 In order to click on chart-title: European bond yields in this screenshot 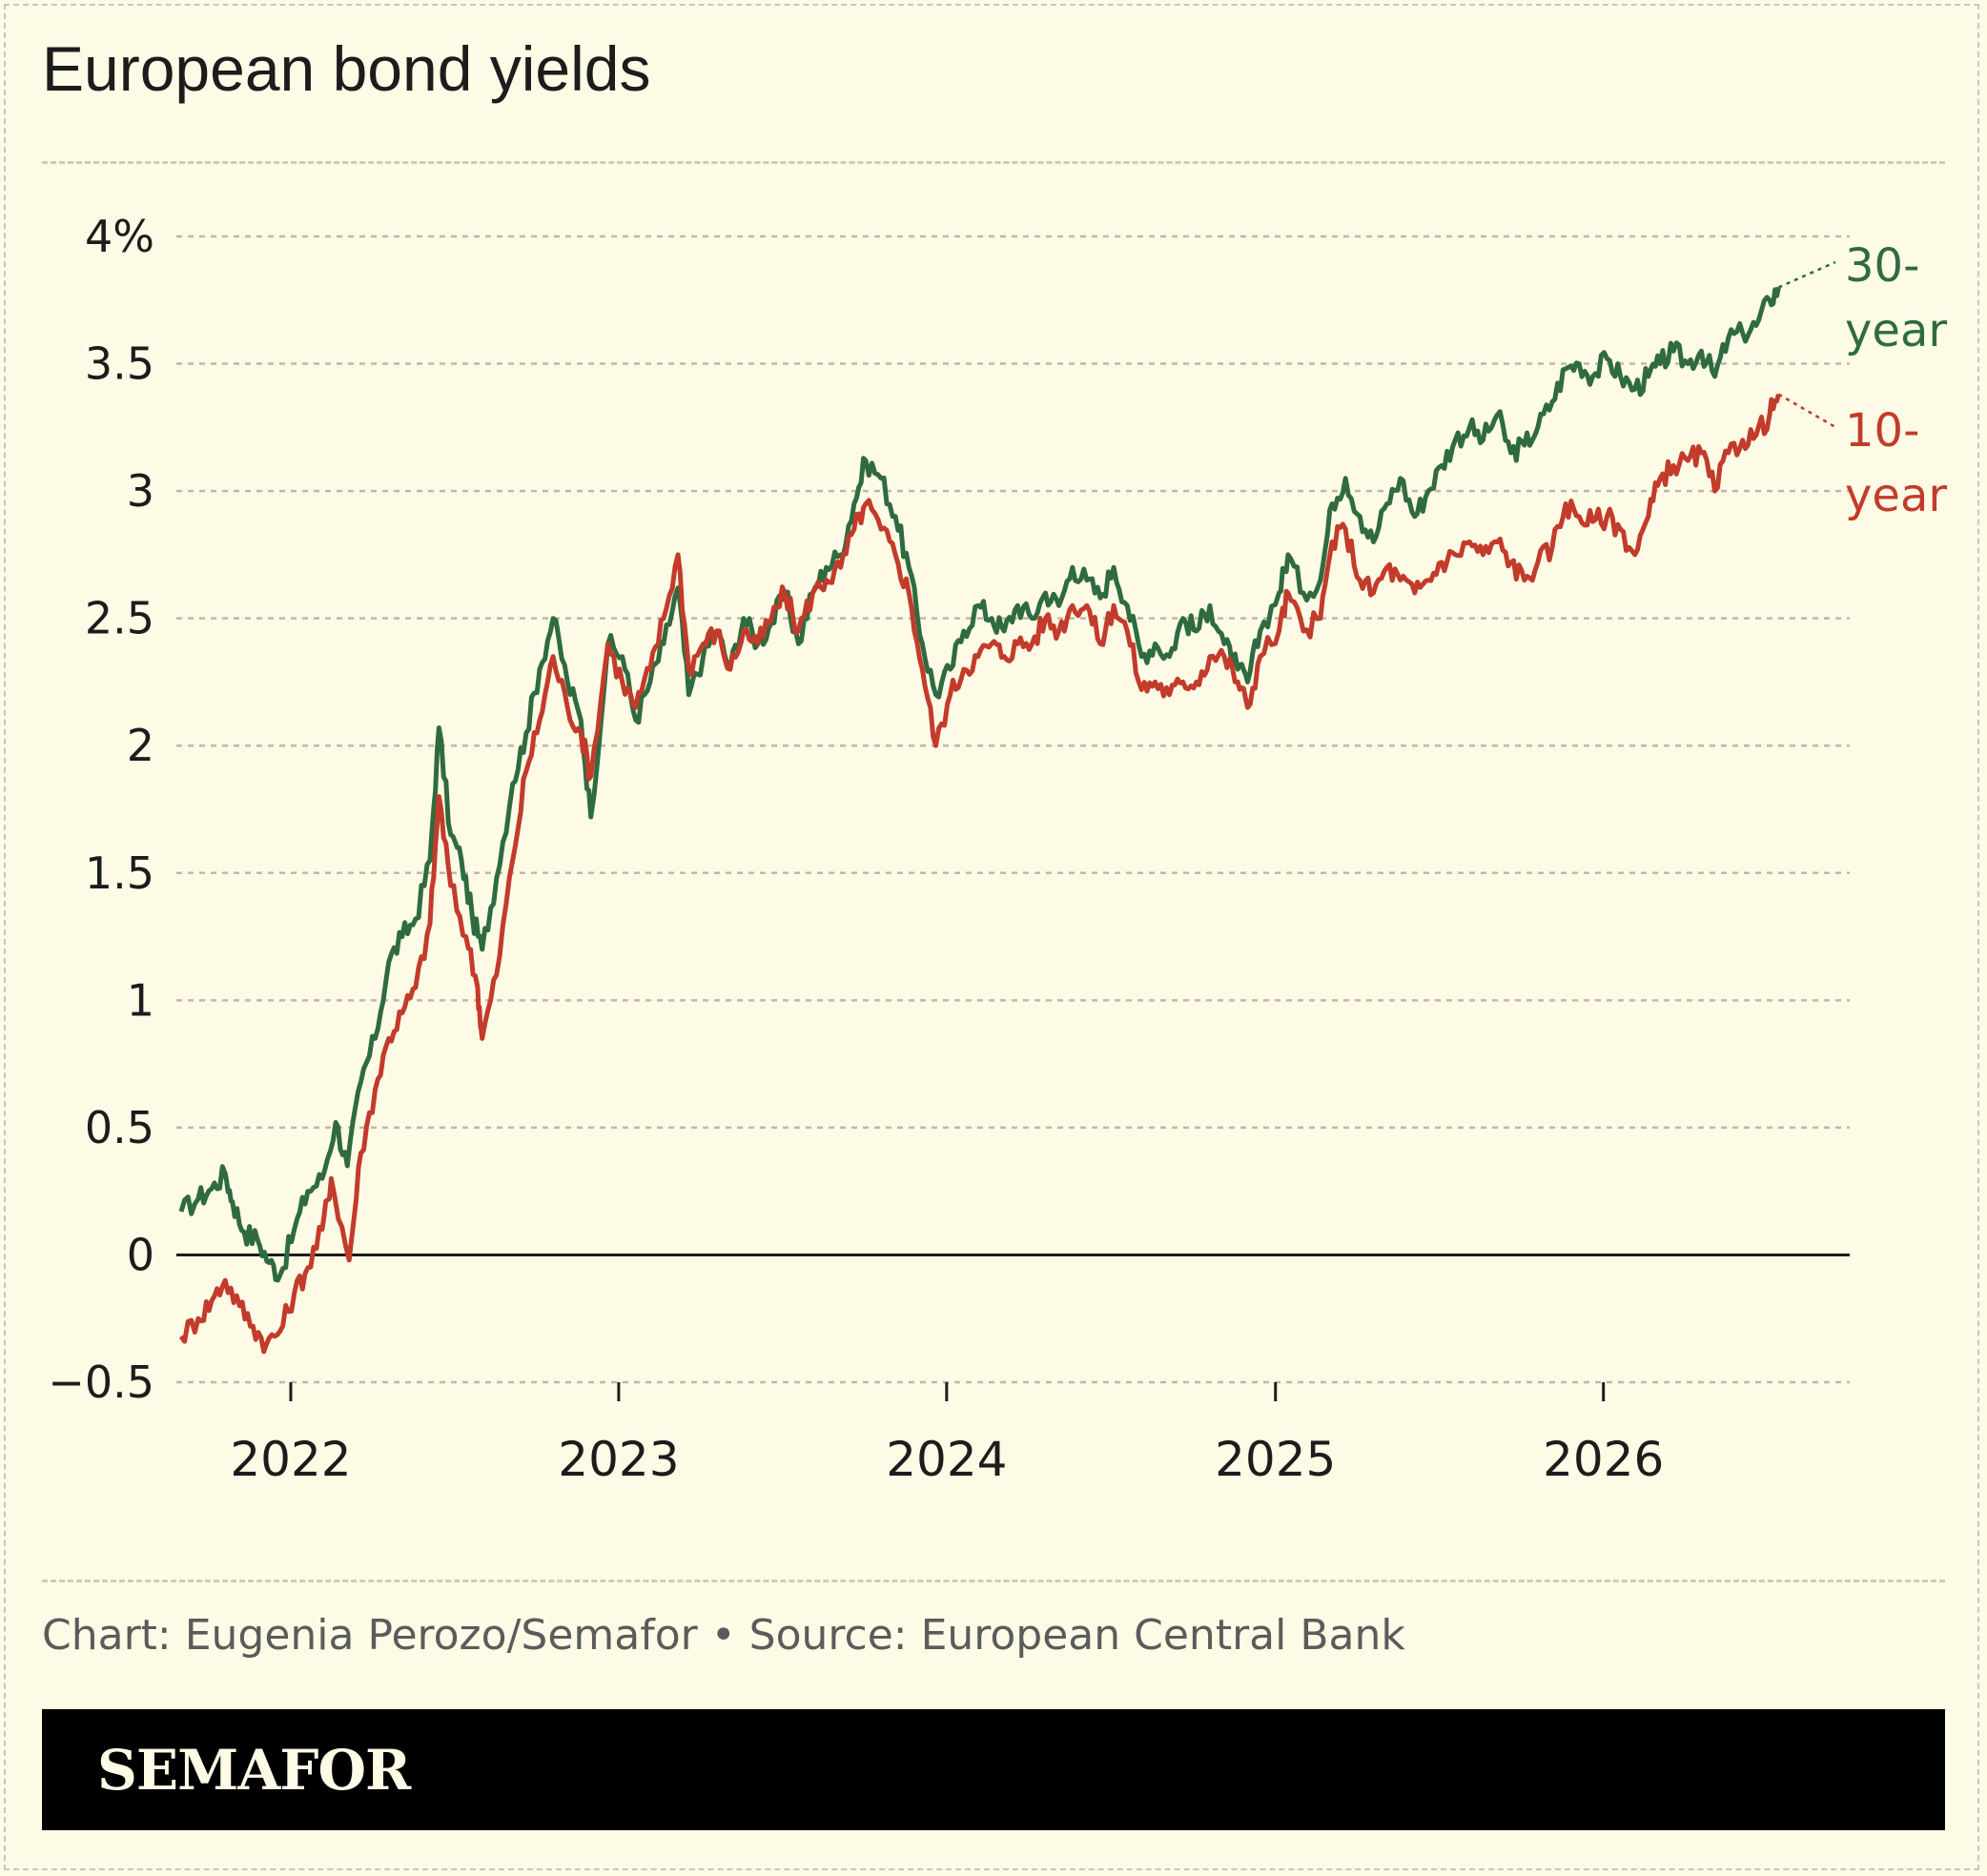, I will do `click(346, 68)`.